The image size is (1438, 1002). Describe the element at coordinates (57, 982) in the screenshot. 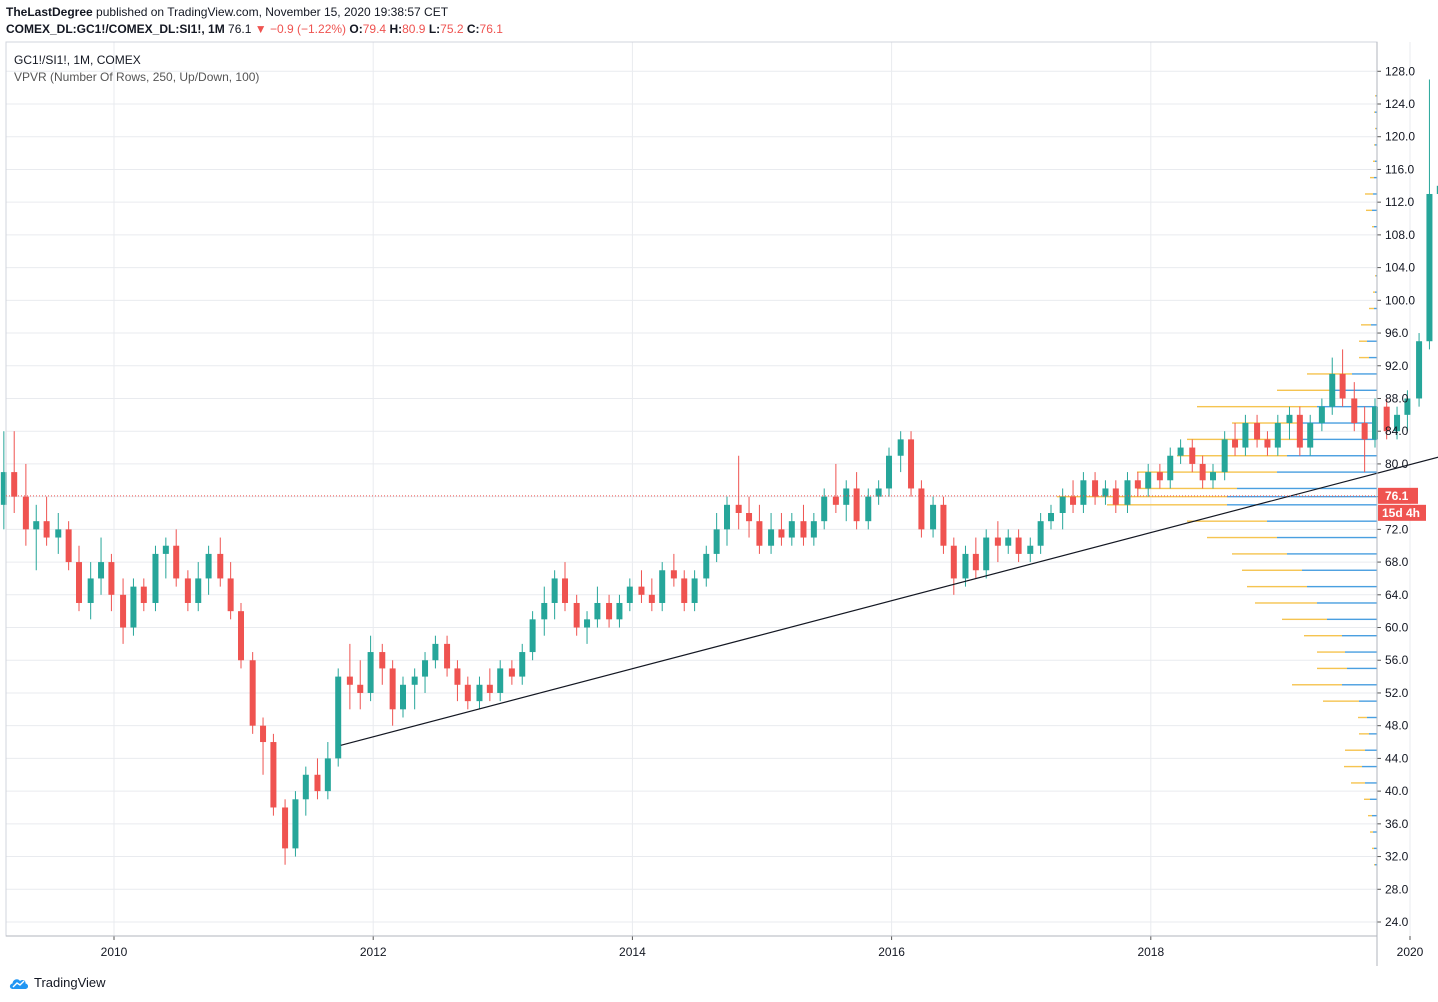

I see `footer-brand: TradingView` at that location.